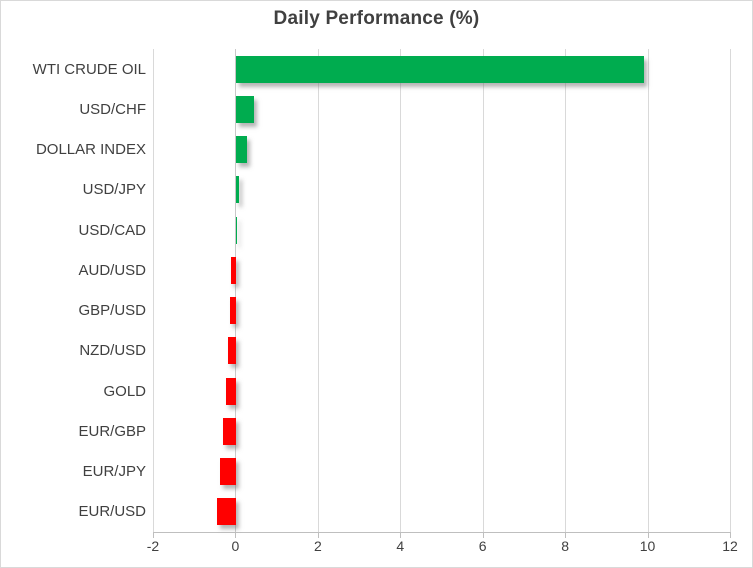 The width and height of the screenshot is (753, 568). I want to click on category-label: NZD/USD, so click(112, 351).